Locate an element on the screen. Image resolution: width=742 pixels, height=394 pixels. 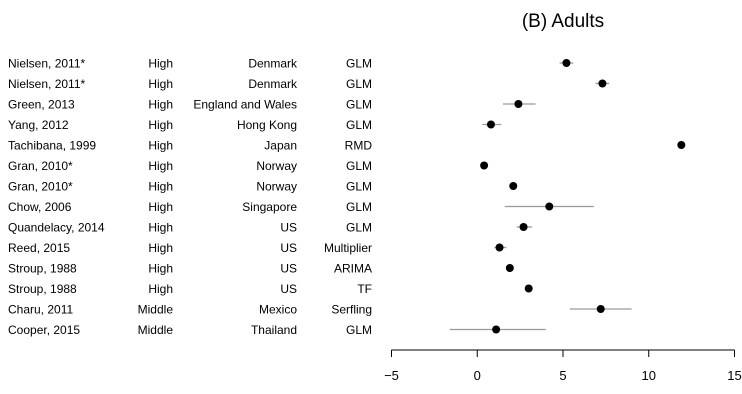
country-label: Mexico is located at coordinates (278, 309).